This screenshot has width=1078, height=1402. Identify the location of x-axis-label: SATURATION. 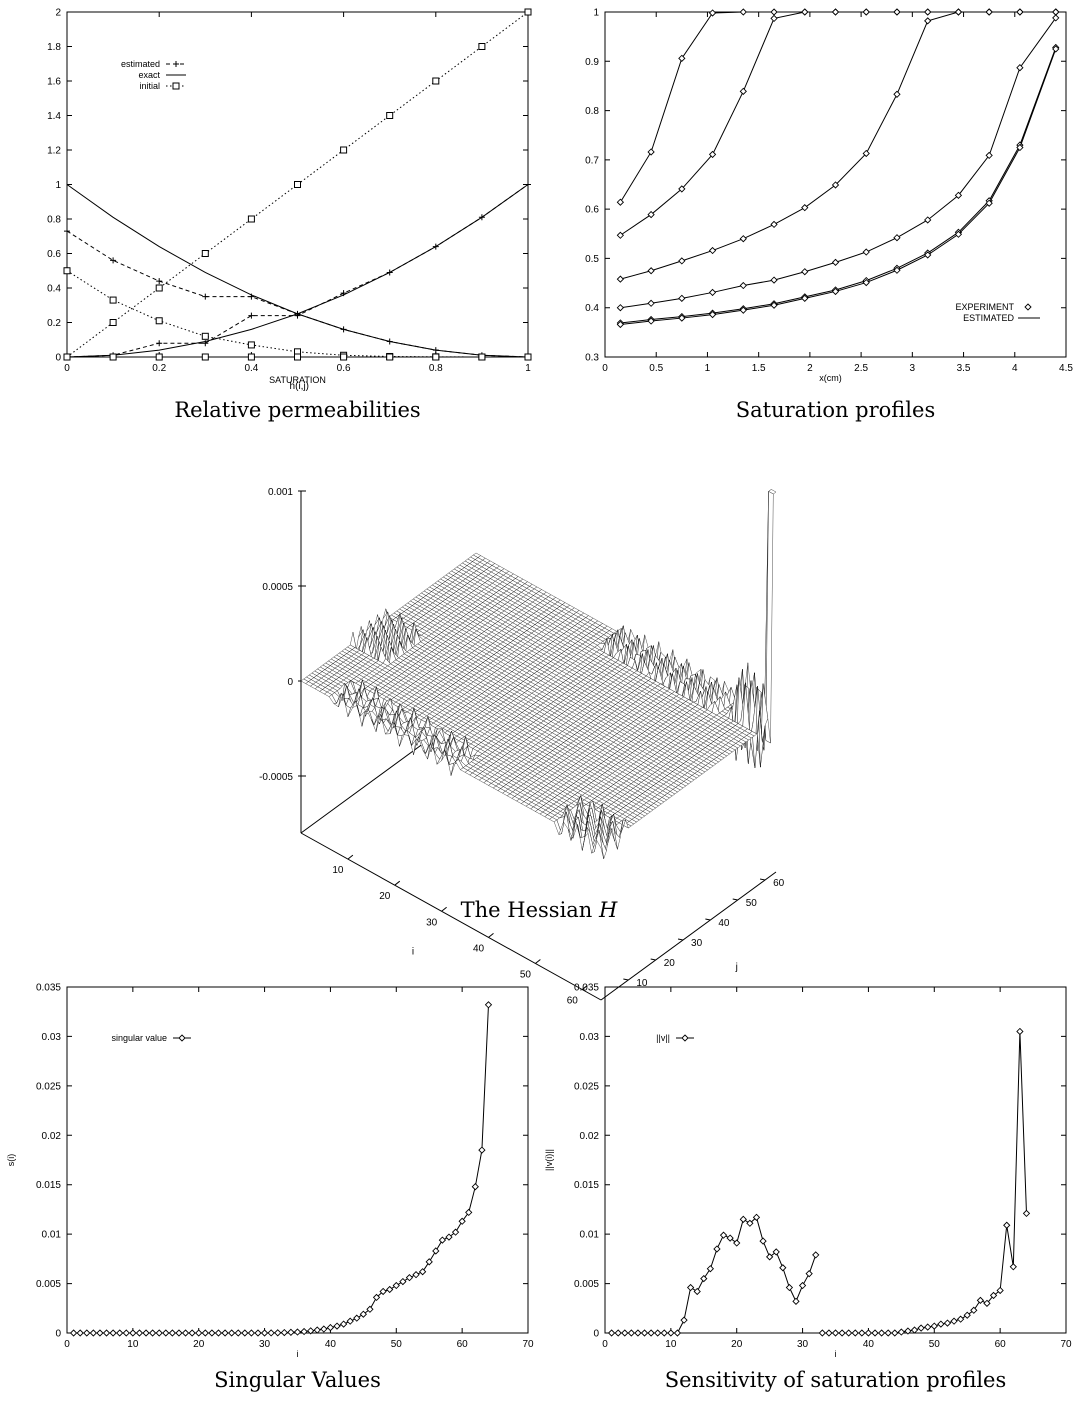
(297, 380).